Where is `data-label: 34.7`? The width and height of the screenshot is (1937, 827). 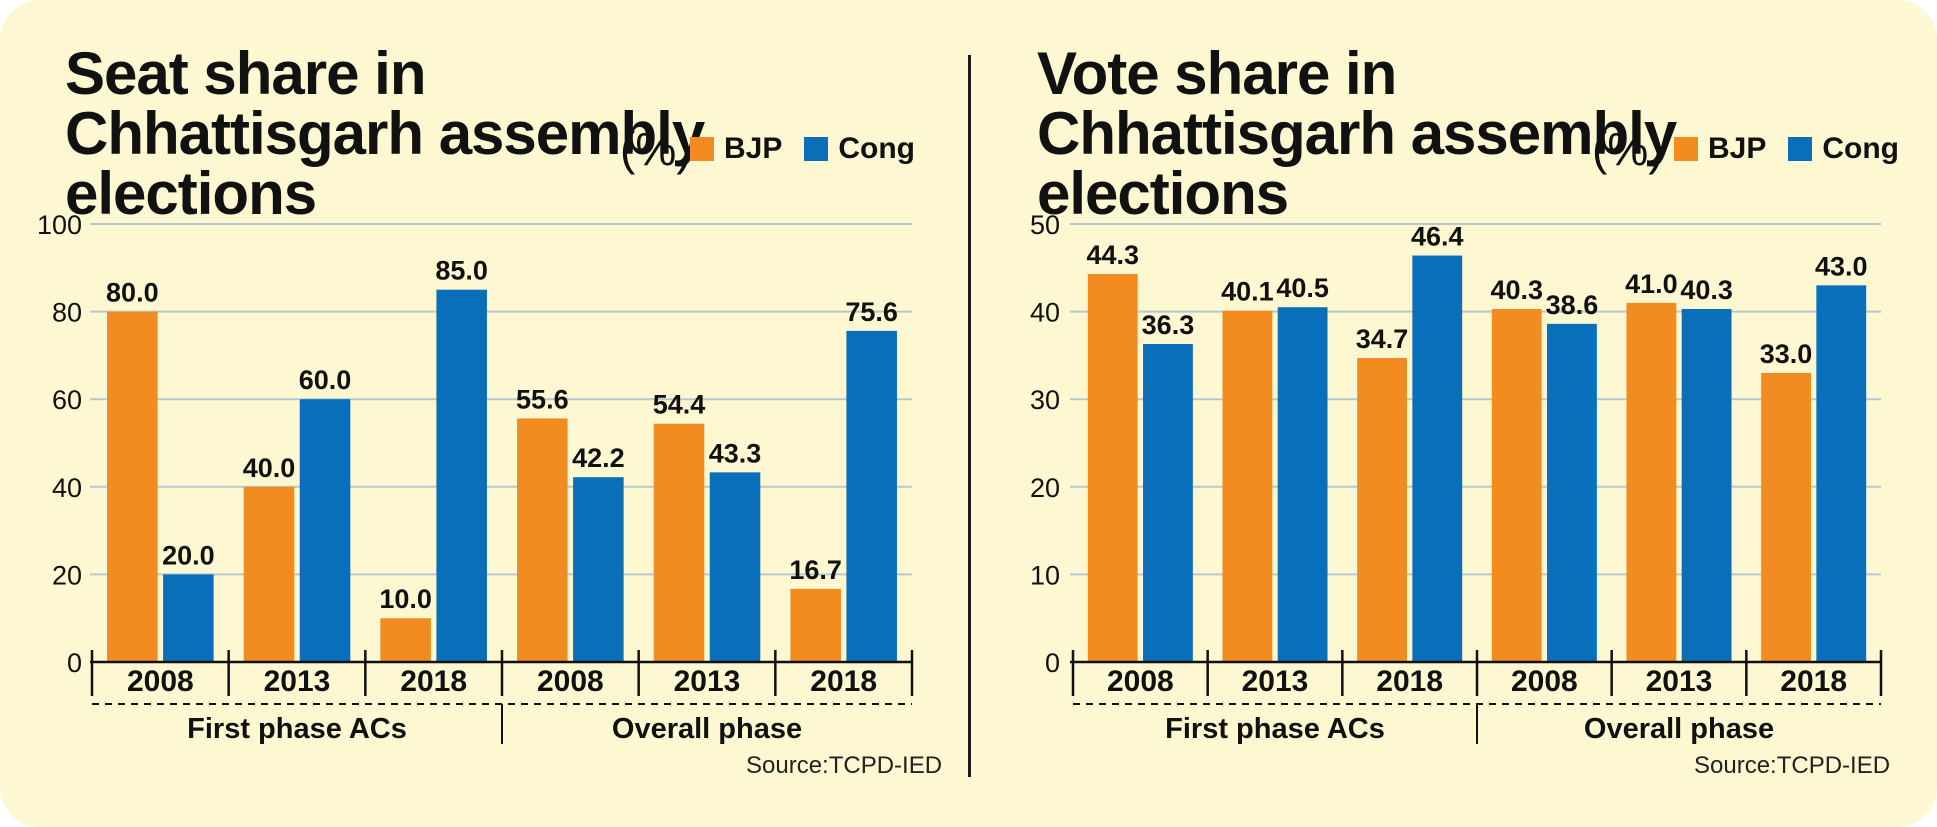
data-label: 34.7 is located at coordinates (1382, 339).